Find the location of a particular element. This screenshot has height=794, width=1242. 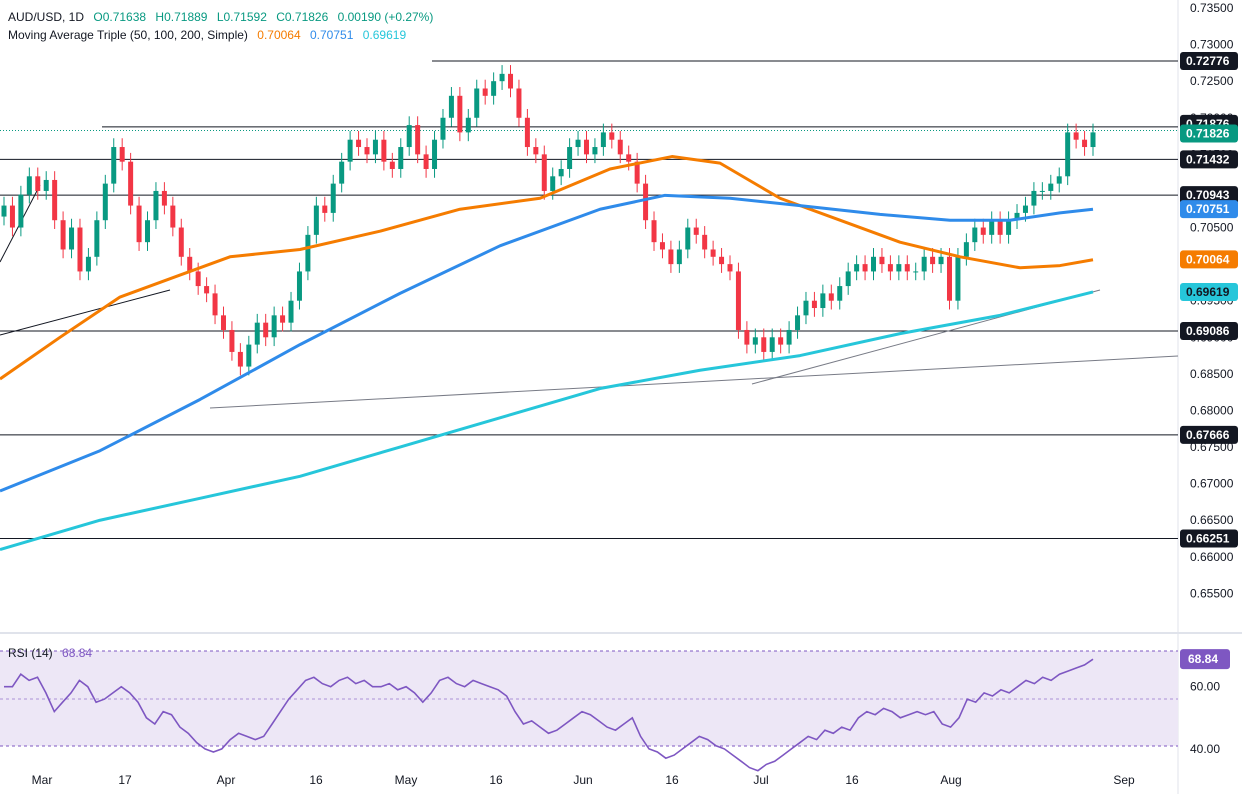

rsi-title: RSI (14) is located at coordinates (30, 653).